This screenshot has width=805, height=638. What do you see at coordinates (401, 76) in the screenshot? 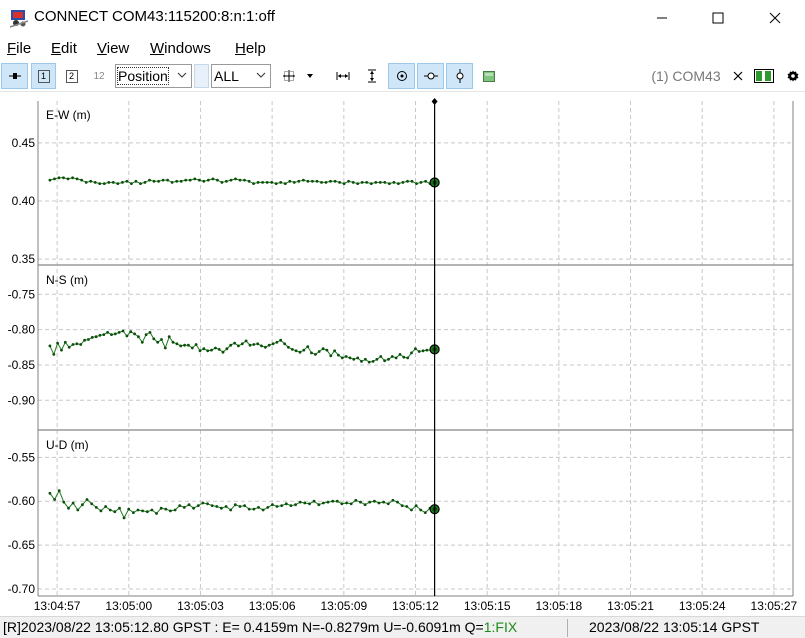
I see `center-origin-button` at bounding box center [401, 76].